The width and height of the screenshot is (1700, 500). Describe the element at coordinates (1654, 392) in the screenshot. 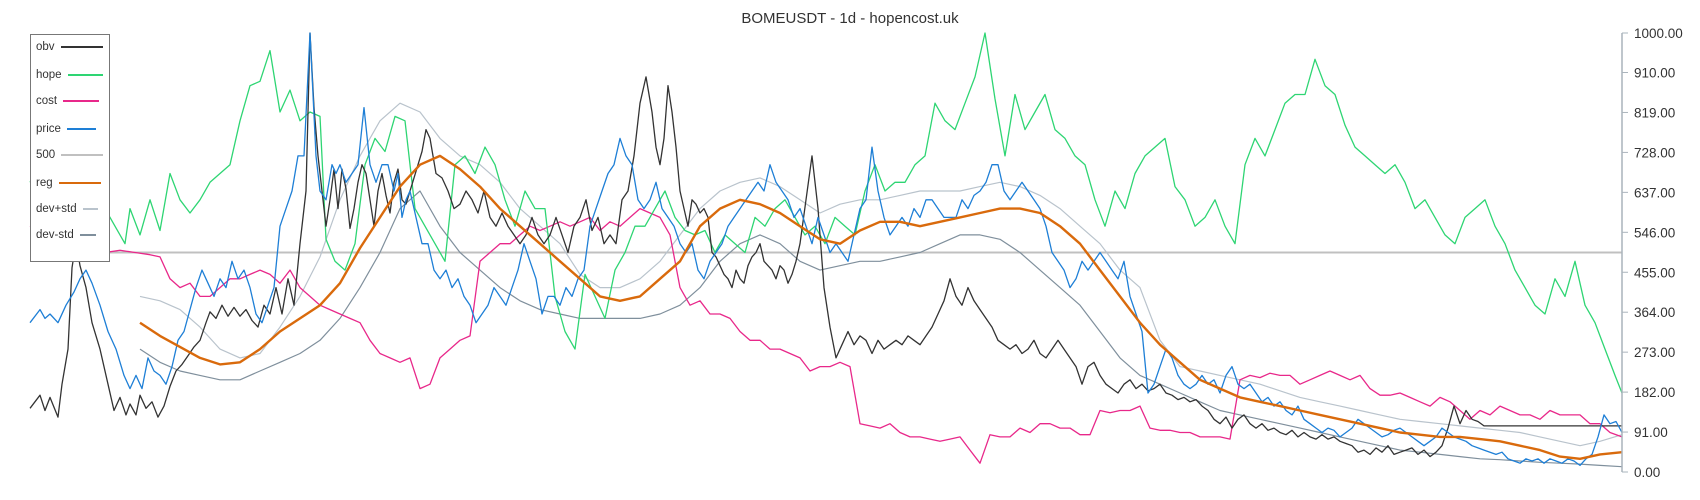

I see `y-tick-label: 182.00` at that location.